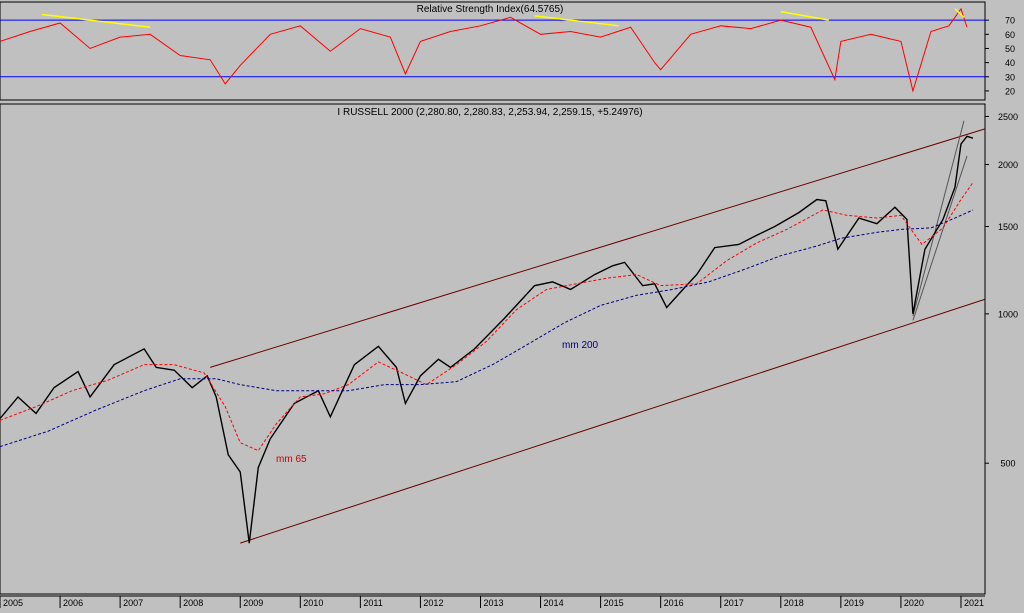 The height and width of the screenshot is (613, 1024). What do you see at coordinates (1008, 227) in the screenshot?
I see `price-y-tick-label: 1500` at bounding box center [1008, 227].